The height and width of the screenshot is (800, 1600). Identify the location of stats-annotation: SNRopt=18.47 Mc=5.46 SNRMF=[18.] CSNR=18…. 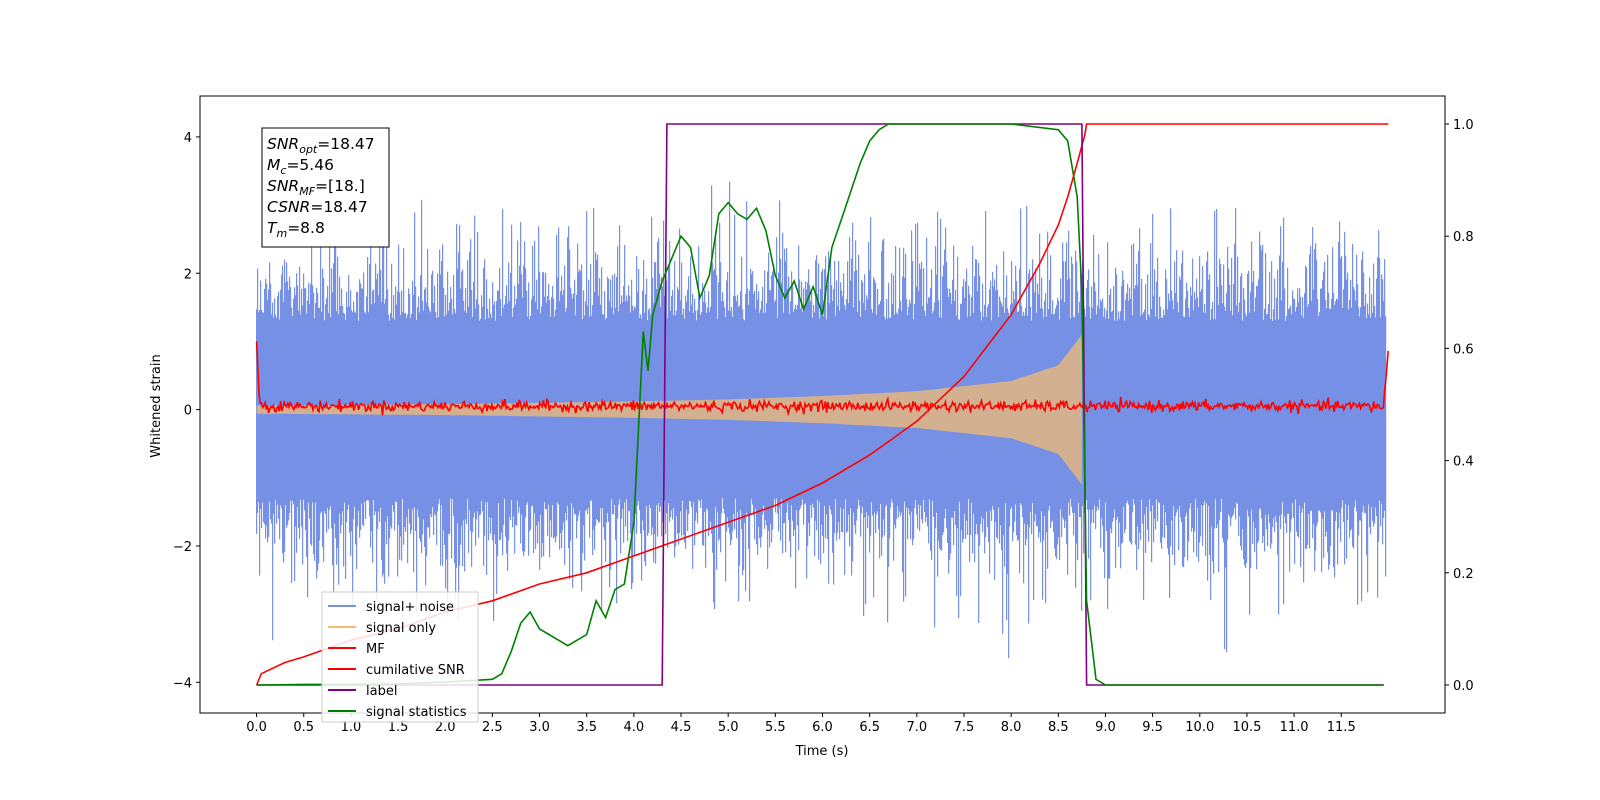
(325, 187).